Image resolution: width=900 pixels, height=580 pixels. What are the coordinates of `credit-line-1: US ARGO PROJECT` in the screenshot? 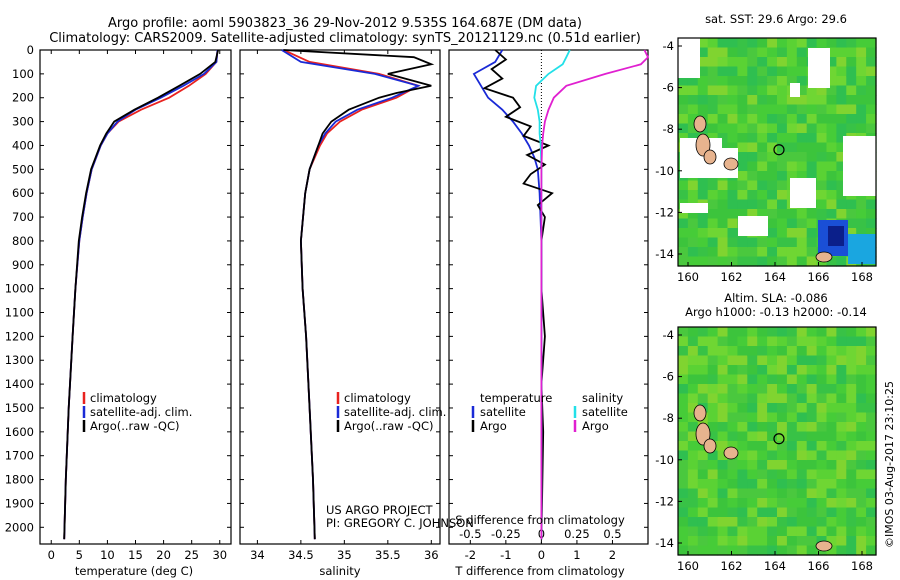 It's located at (380, 510).